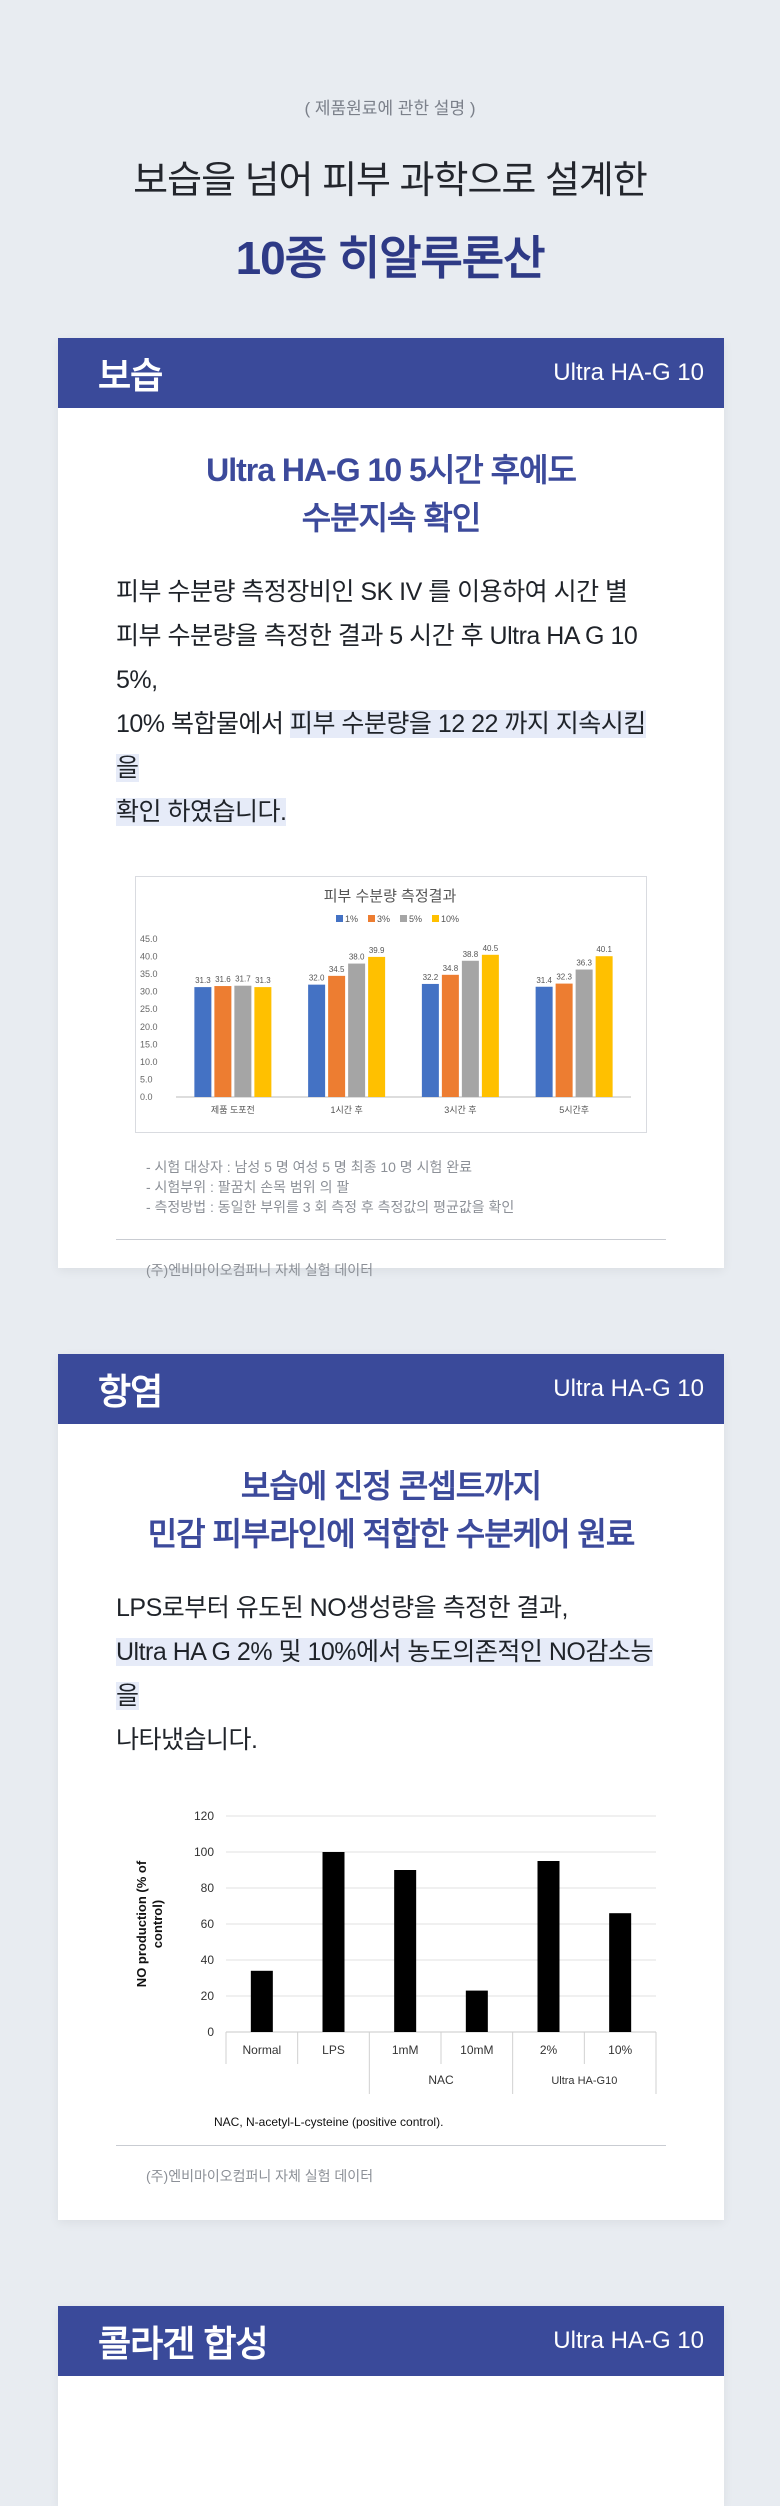  What do you see at coordinates (351, 919) in the screenshot?
I see `legend-label: 1%` at bounding box center [351, 919].